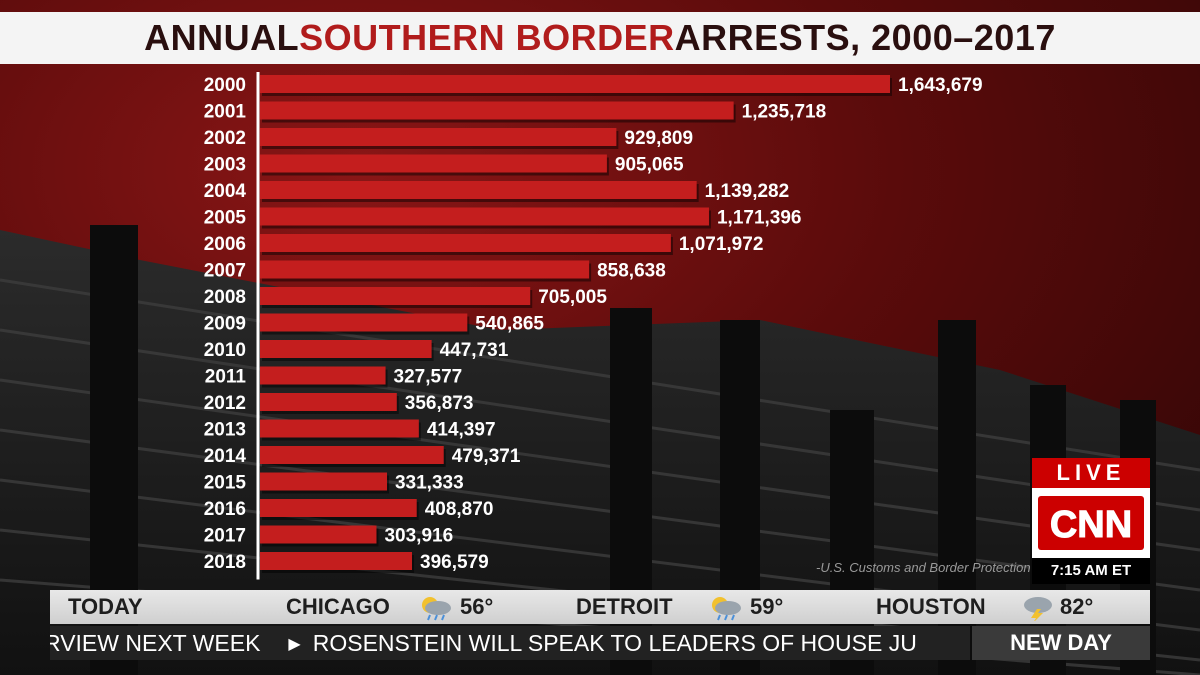 Image resolution: width=1200 pixels, height=675 pixels. I want to click on title-part-3: ARRESTS, 2000–2017, so click(865, 37).